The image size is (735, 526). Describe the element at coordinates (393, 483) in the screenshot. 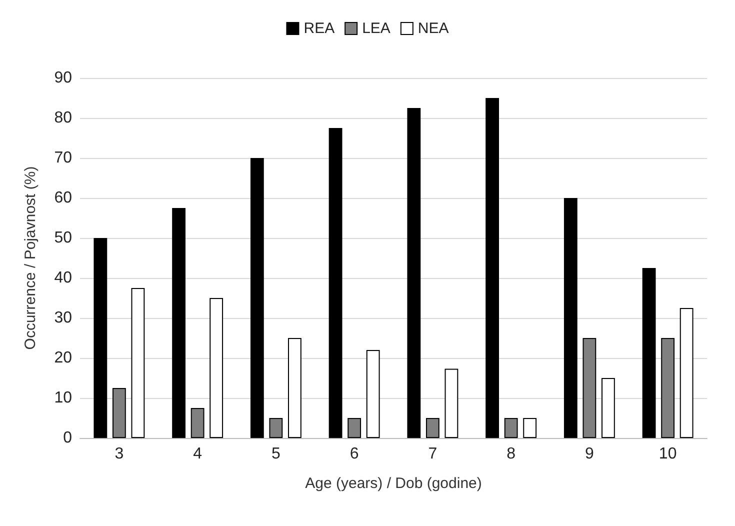

I see `x-axis-title: Age (years) / Dob (godine)` at that location.